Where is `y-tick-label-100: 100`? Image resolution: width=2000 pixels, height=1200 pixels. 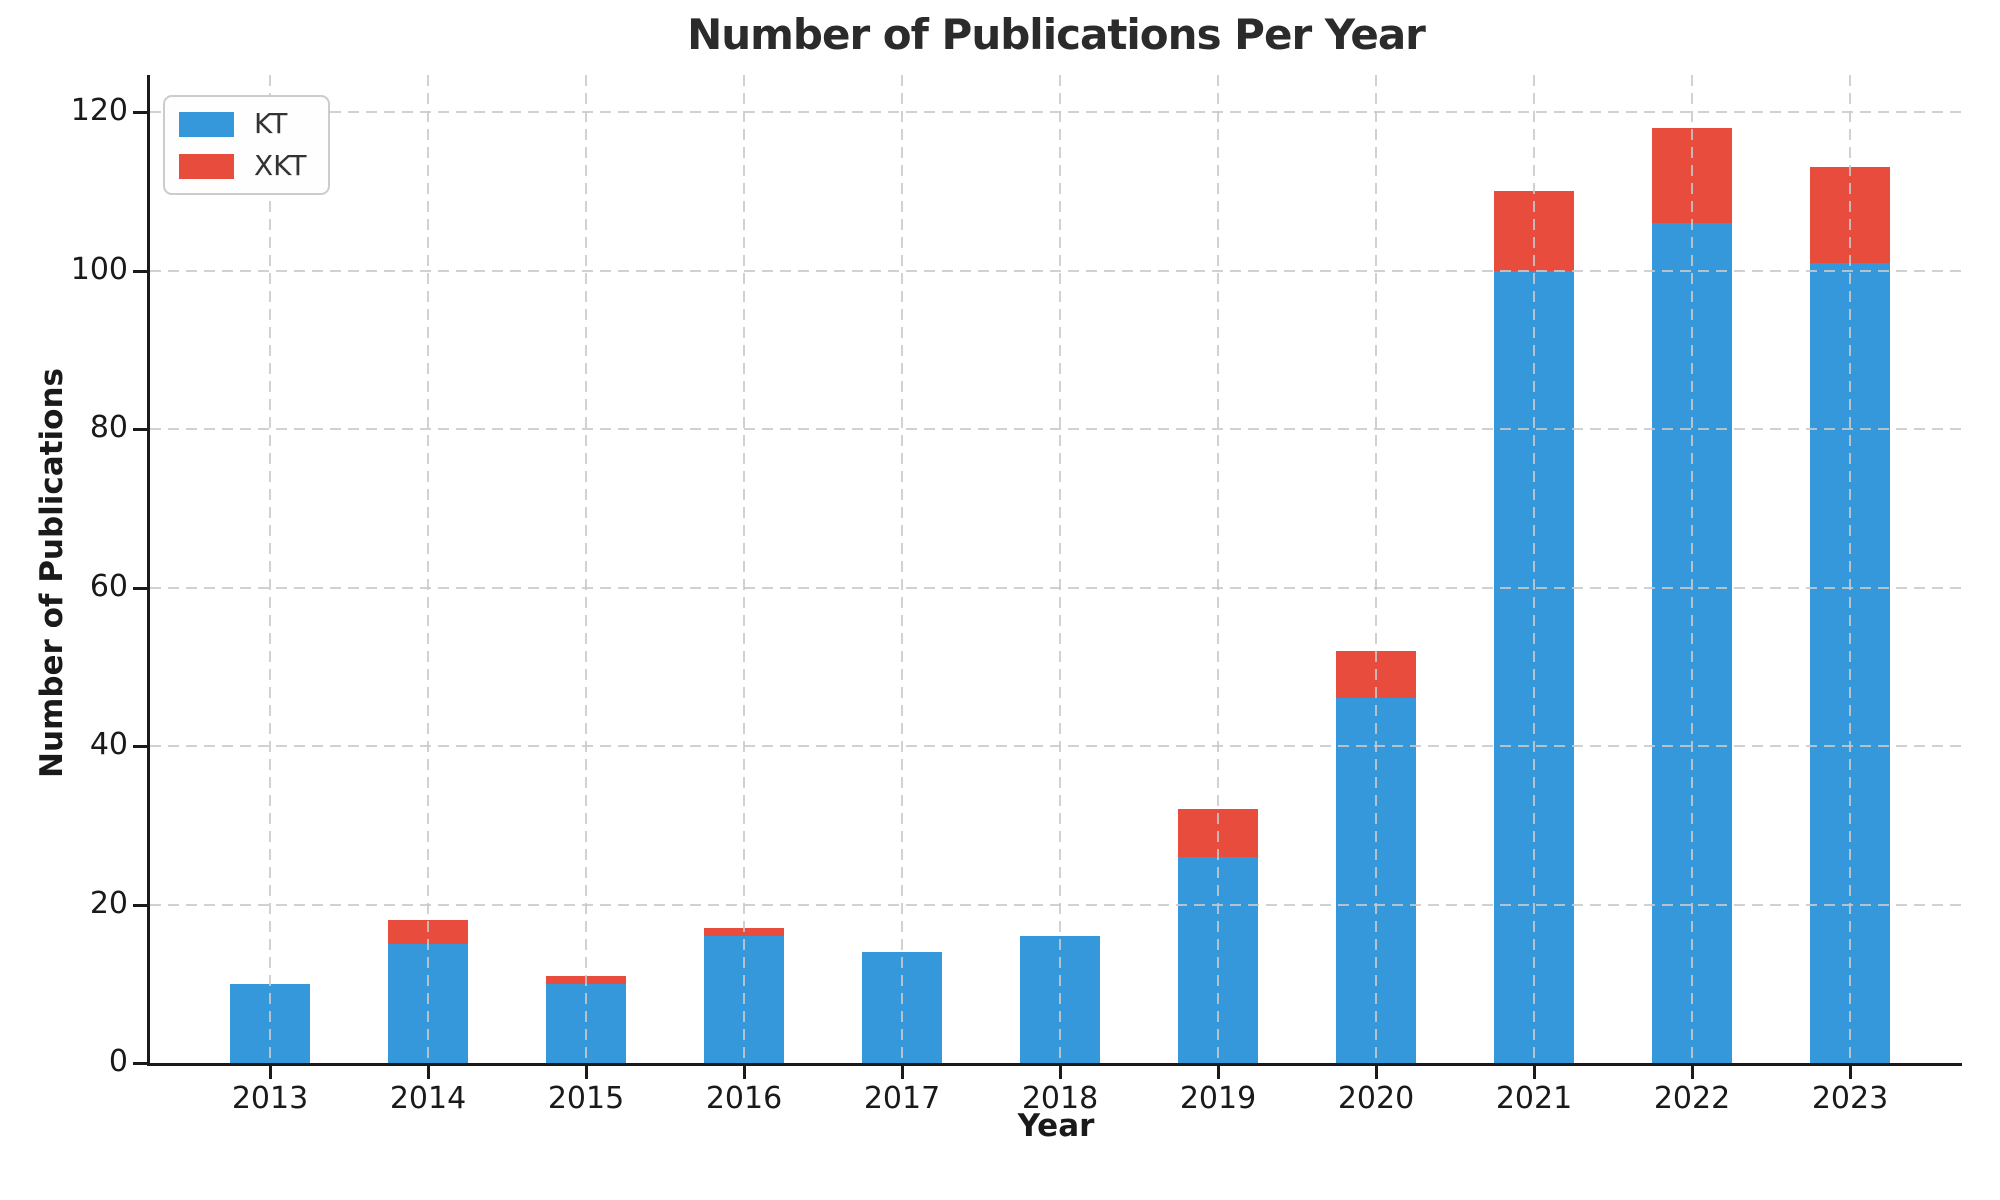
y-tick-label-100: 100 is located at coordinates (99, 269).